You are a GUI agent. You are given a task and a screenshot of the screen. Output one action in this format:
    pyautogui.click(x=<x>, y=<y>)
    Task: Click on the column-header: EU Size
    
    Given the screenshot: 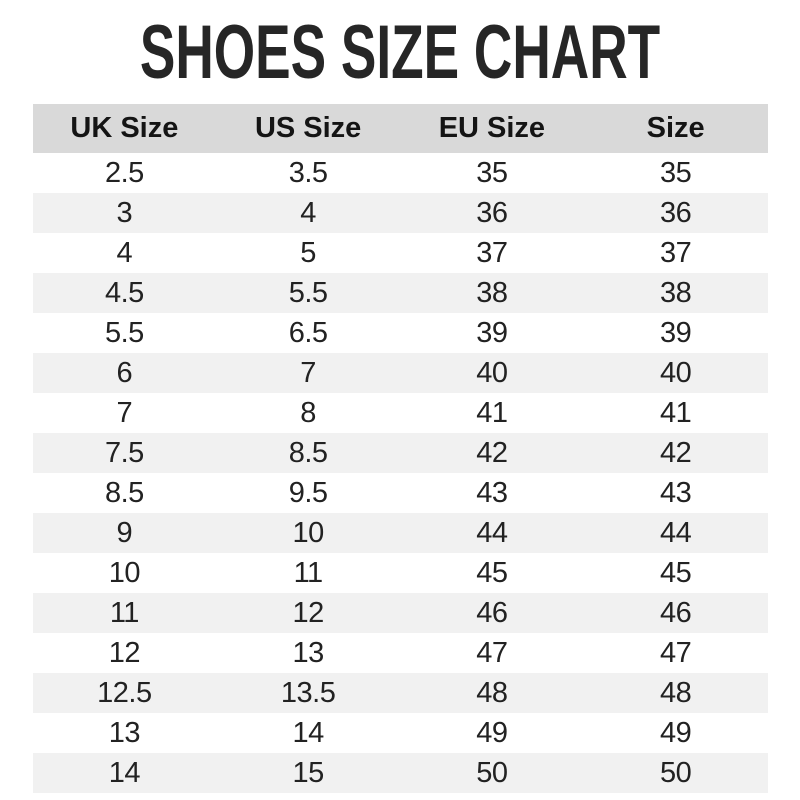 What is the action you would take?
    pyautogui.click(x=492, y=128)
    